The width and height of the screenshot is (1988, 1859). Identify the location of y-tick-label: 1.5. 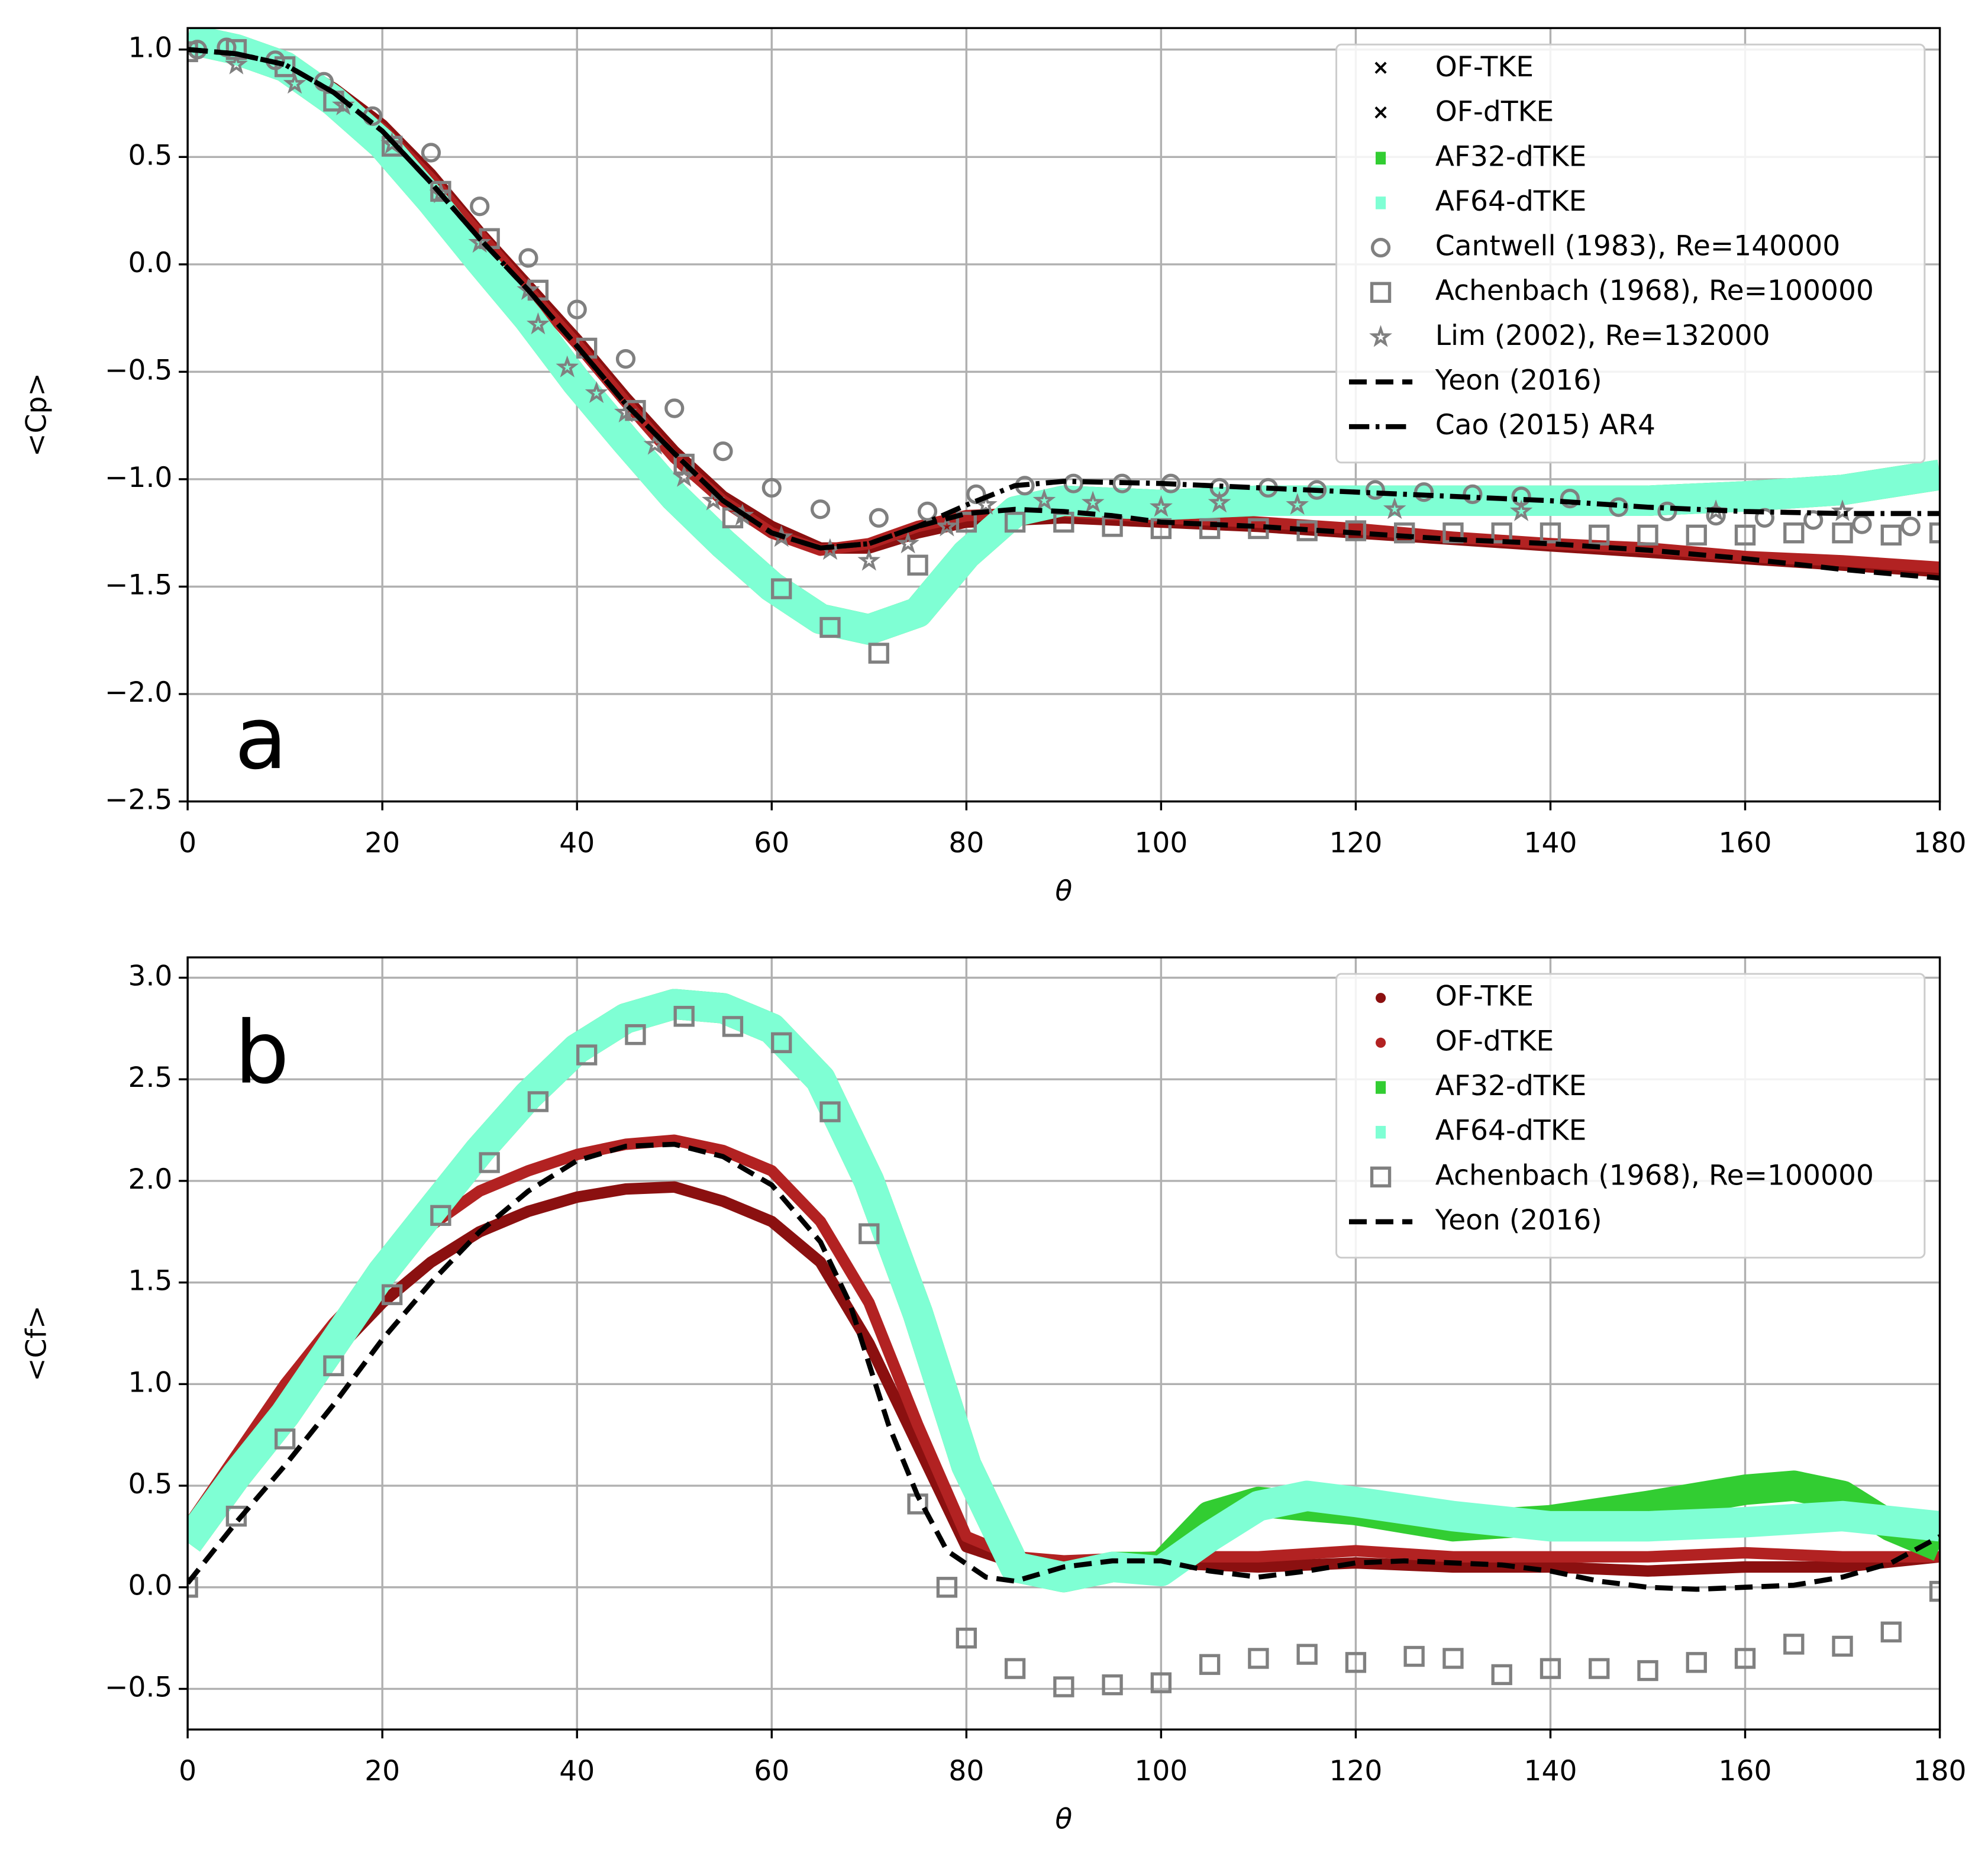
(150, 1281).